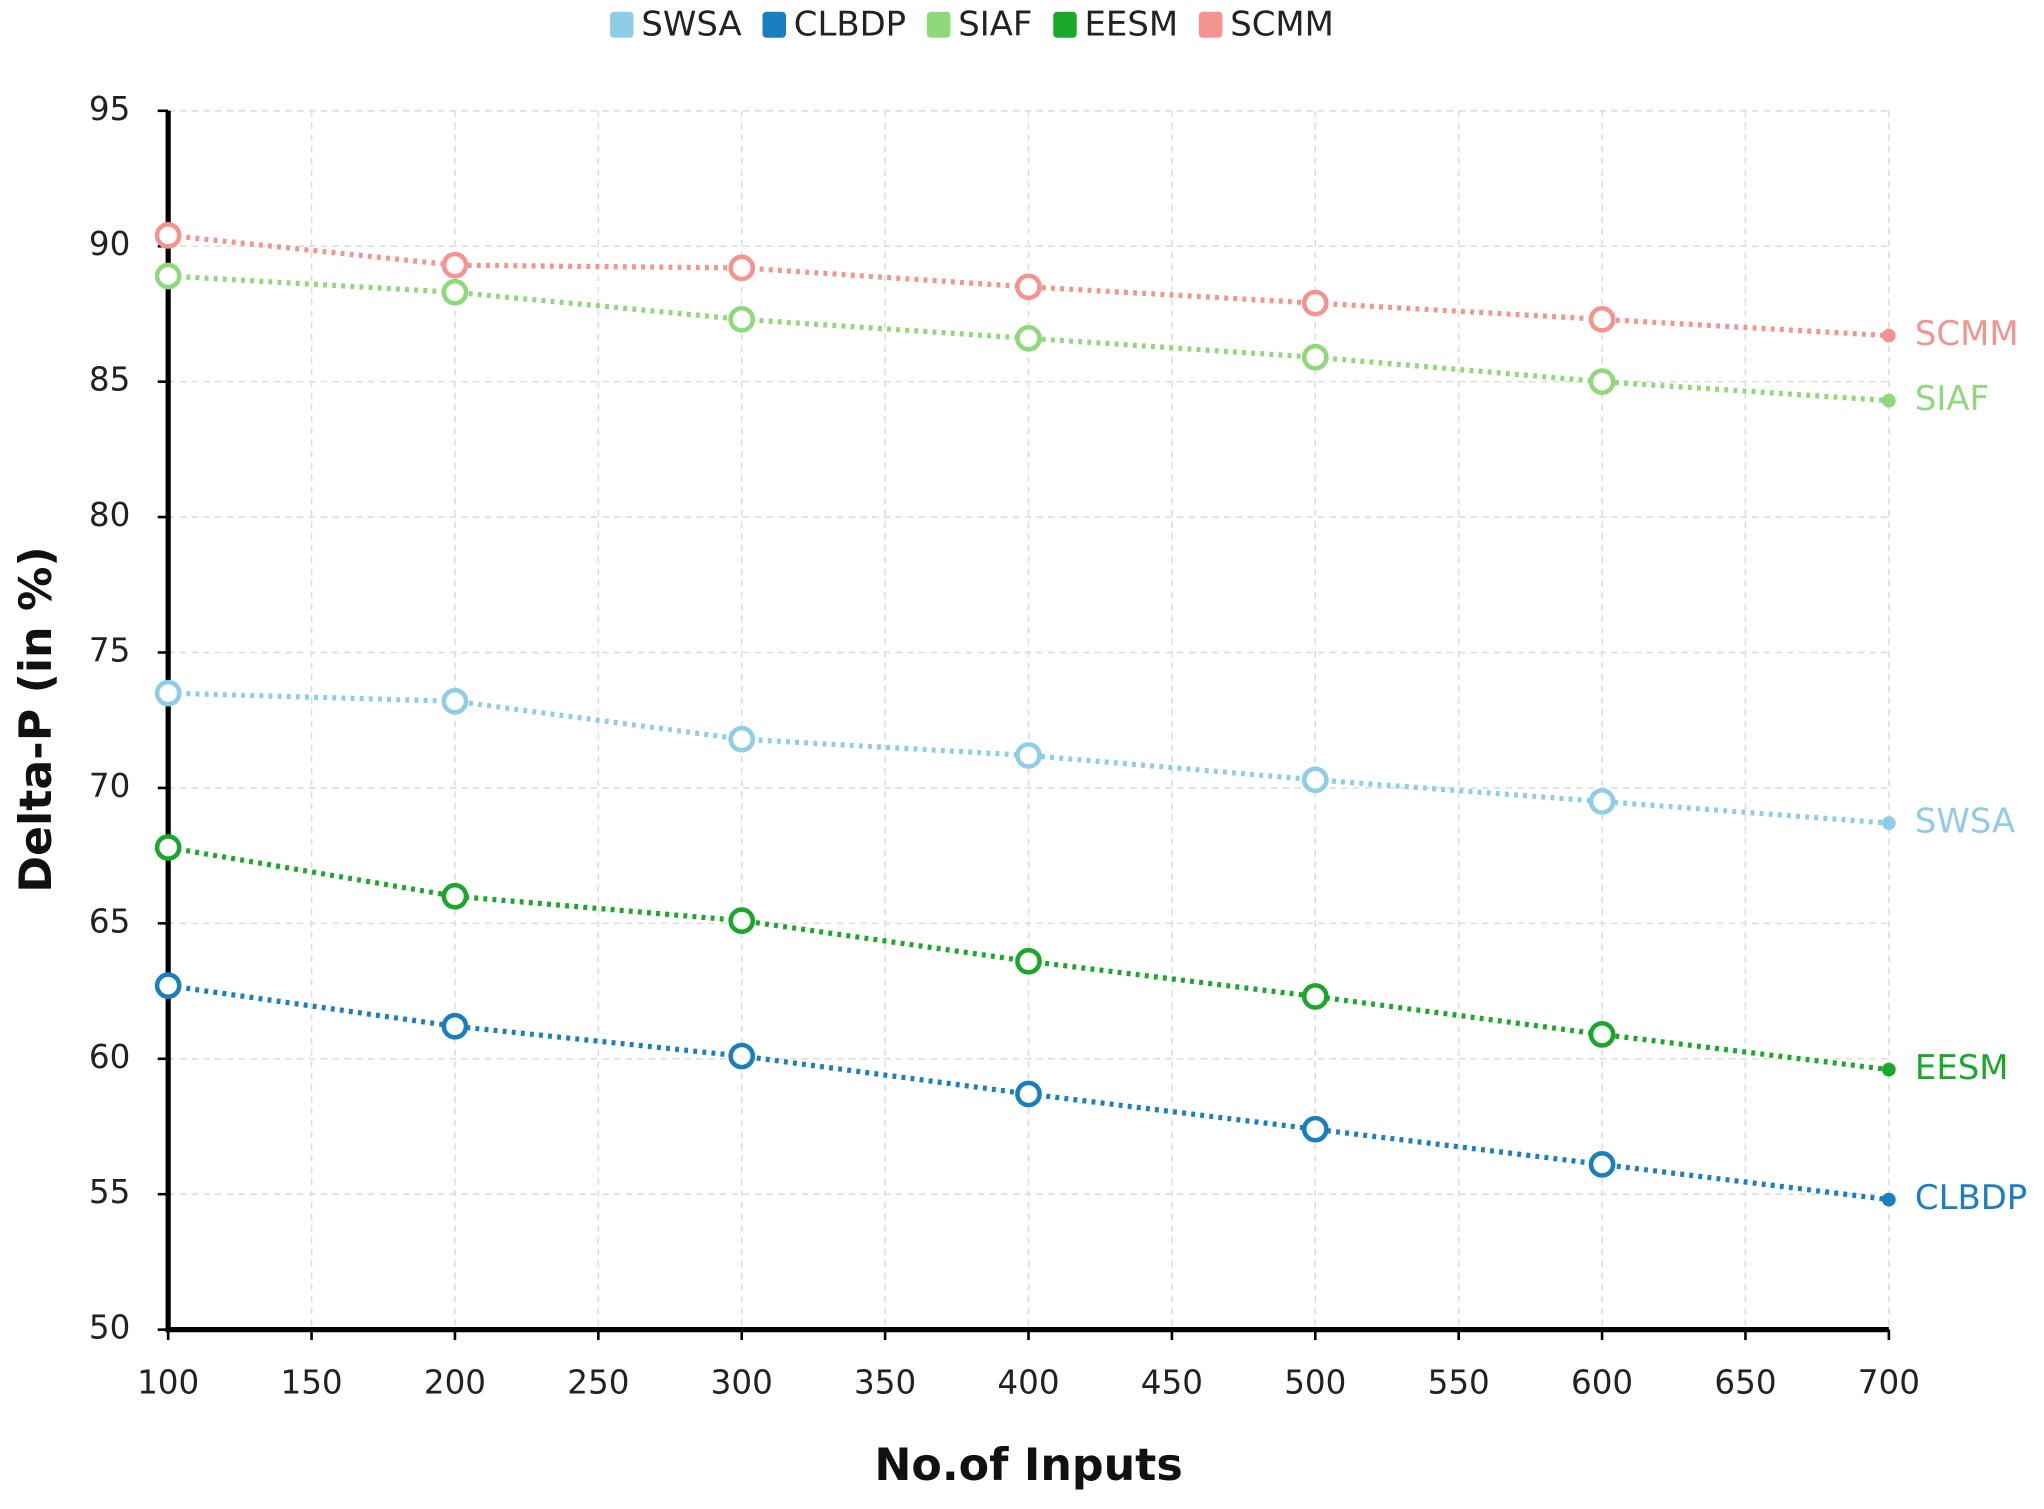  Describe the element at coordinates (36, 719) in the screenshot. I see `y-axis-title: Delta-P (in %)` at that location.